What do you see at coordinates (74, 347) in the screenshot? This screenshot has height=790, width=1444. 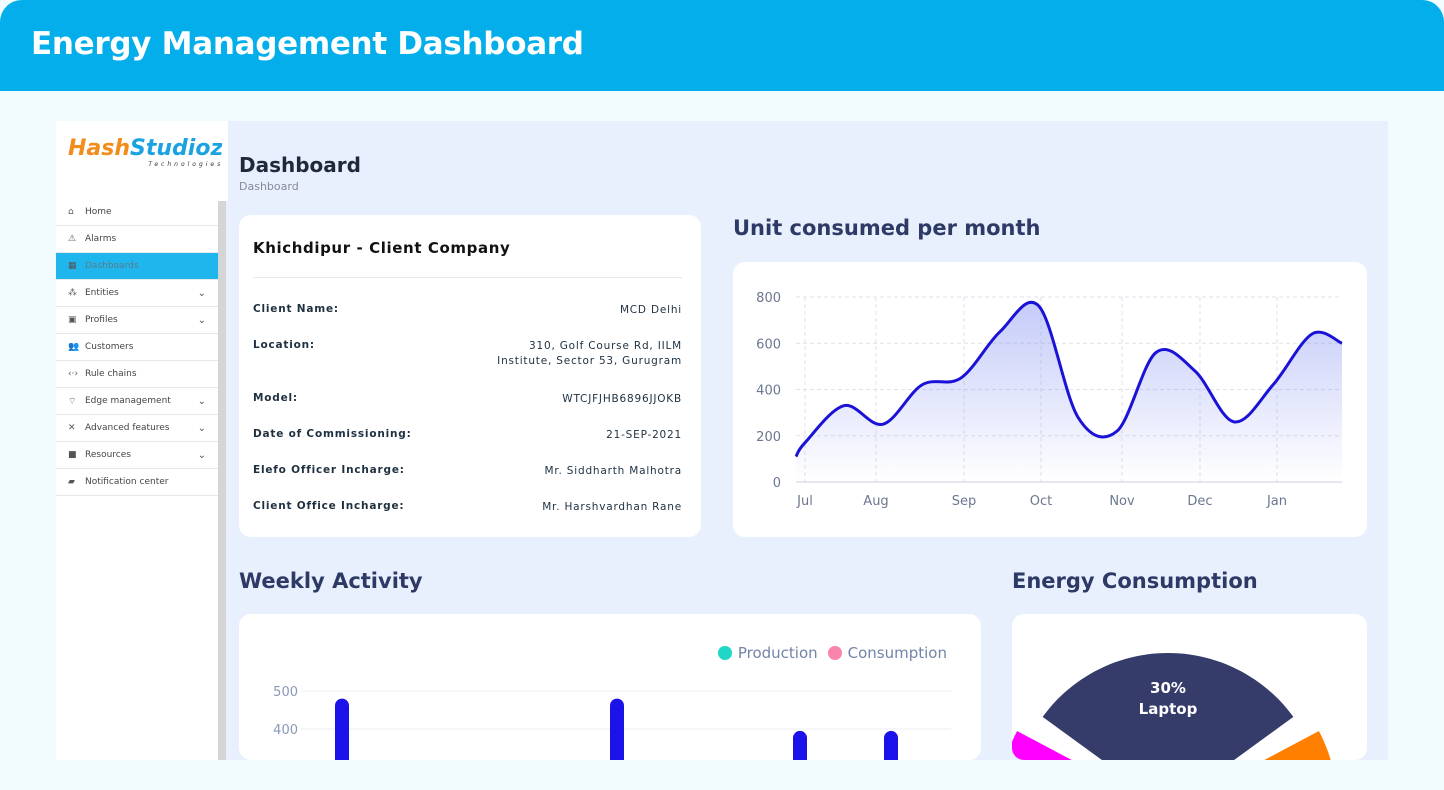 I see `customers-icon: 👥` at bounding box center [74, 347].